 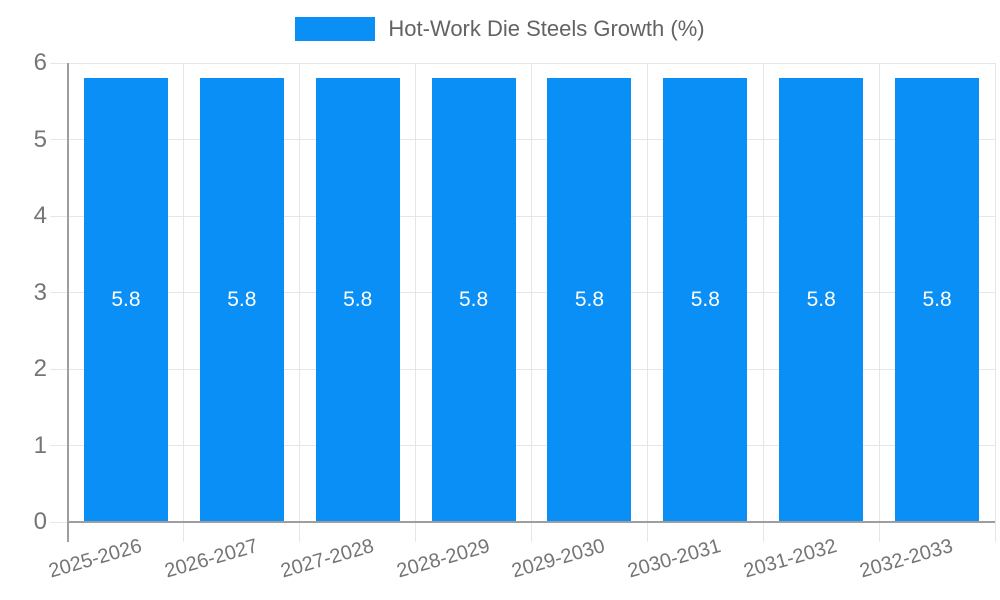 What do you see at coordinates (40, 445) in the screenshot?
I see `y-axis-label: 1` at bounding box center [40, 445].